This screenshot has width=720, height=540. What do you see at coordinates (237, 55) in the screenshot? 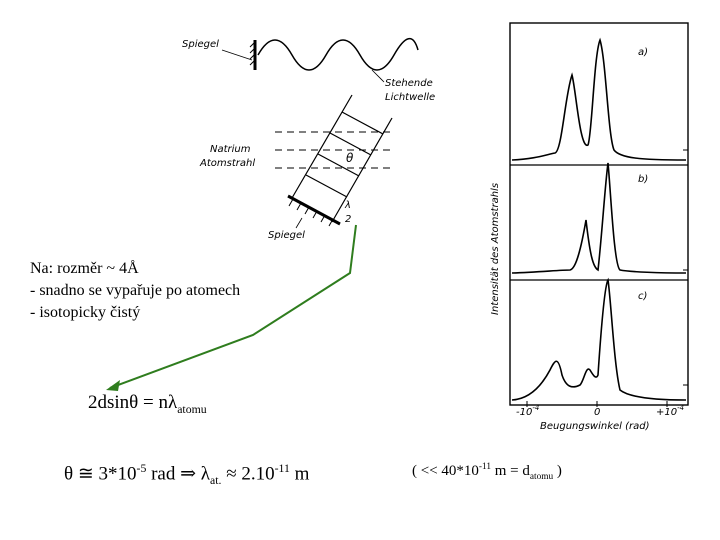
I see `top-mirror-leader` at bounding box center [237, 55].